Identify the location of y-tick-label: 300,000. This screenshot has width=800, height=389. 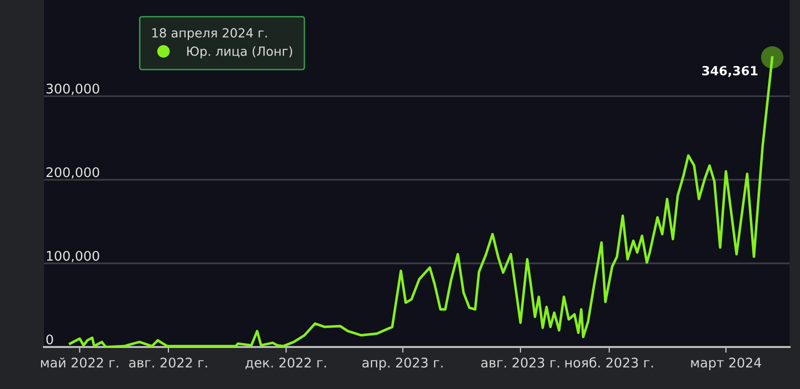
(73, 89).